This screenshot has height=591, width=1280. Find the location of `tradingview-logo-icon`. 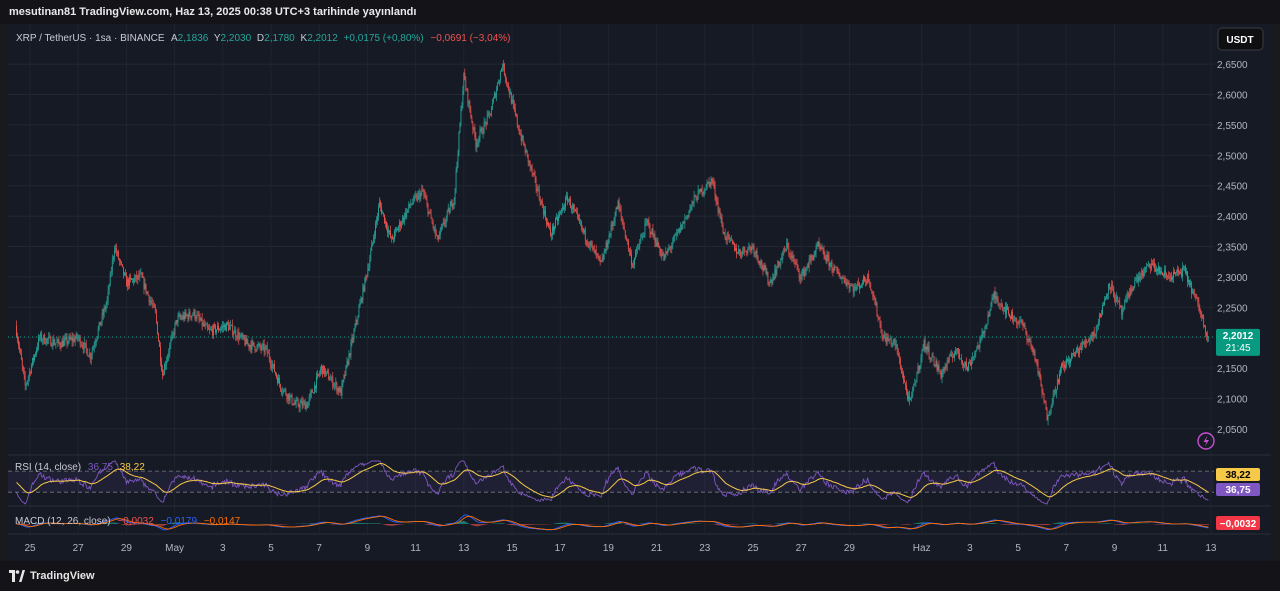

tradingview-logo-icon is located at coordinates (17, 576).